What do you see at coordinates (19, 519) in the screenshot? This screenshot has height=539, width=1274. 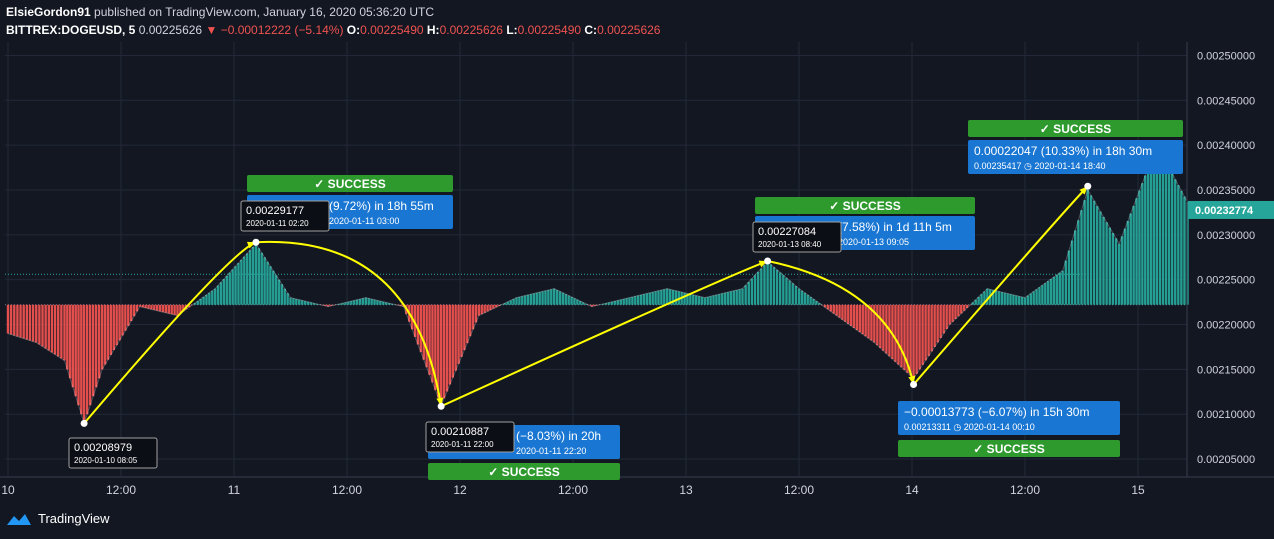 I see `tradingview-icon` at bounding box center [19, 519].